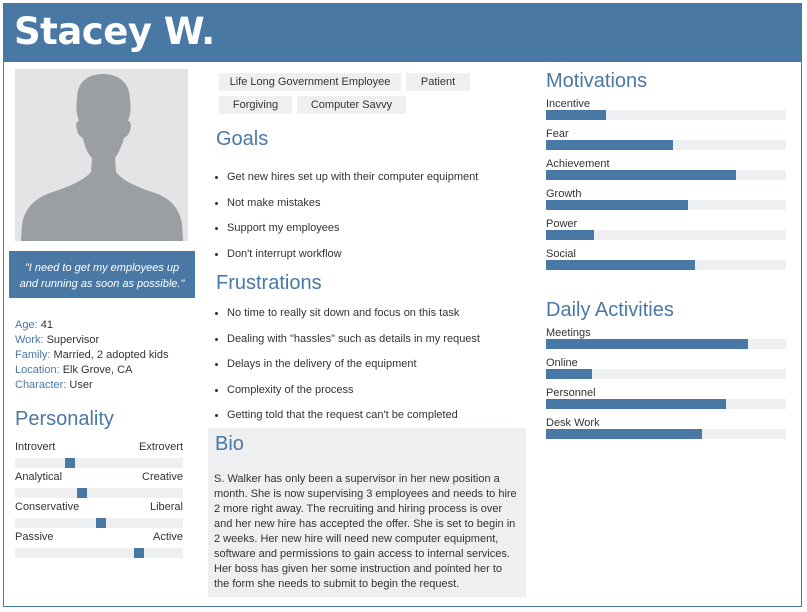 The width and height of the screenshot is (807, 612). I want to click on trait-tag: Forgiving, so click(255, 105).